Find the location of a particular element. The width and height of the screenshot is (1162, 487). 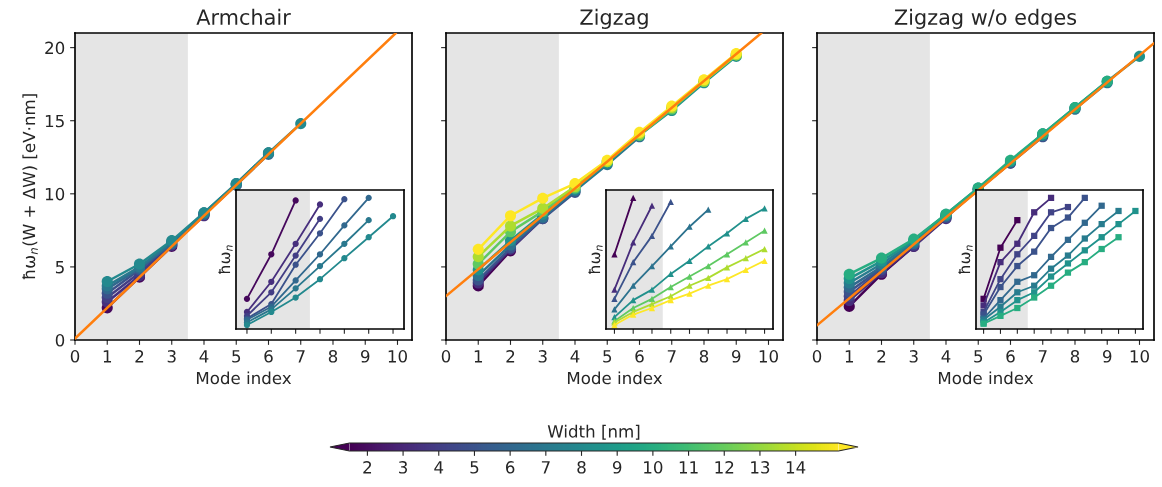

color-bar-label: 2 is located at coordinates (367, 467).